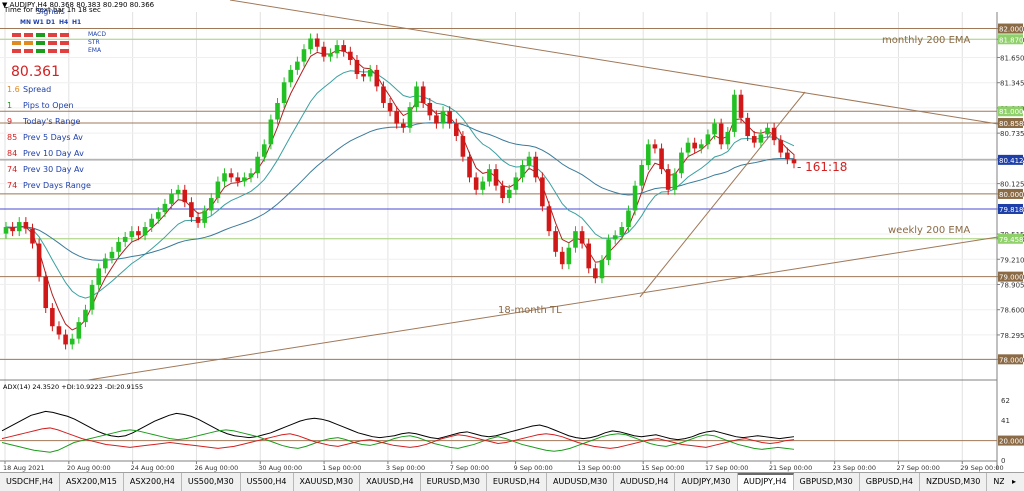 The width and height of the screenshot is (1024, 491). Describe the element at coordinates (662, 468) in the screenshot. I see `time-tick-label: 15 Sep 00:00` at that location.